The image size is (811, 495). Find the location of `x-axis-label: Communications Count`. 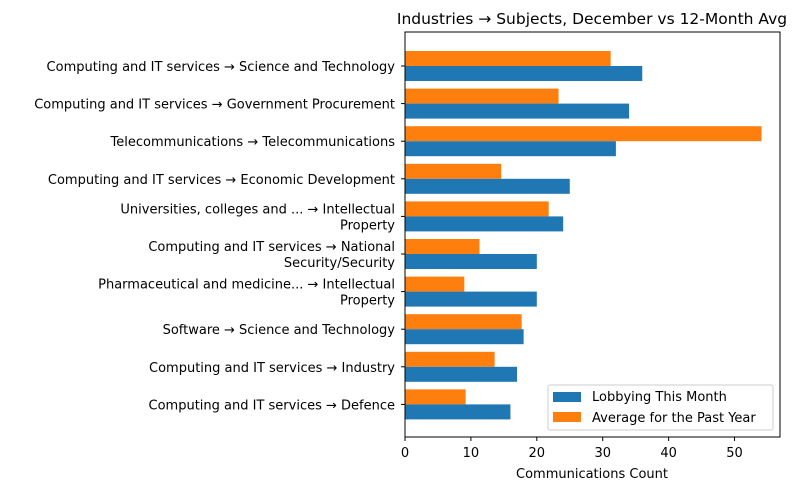

x-axis-label: Communications Count is located at coordinates (592, 474).